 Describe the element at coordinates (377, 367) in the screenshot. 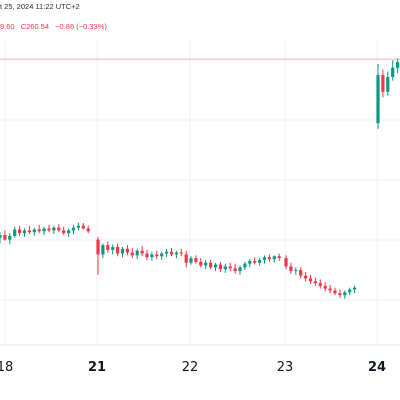

I see `x-tick-label: 24` at that location.